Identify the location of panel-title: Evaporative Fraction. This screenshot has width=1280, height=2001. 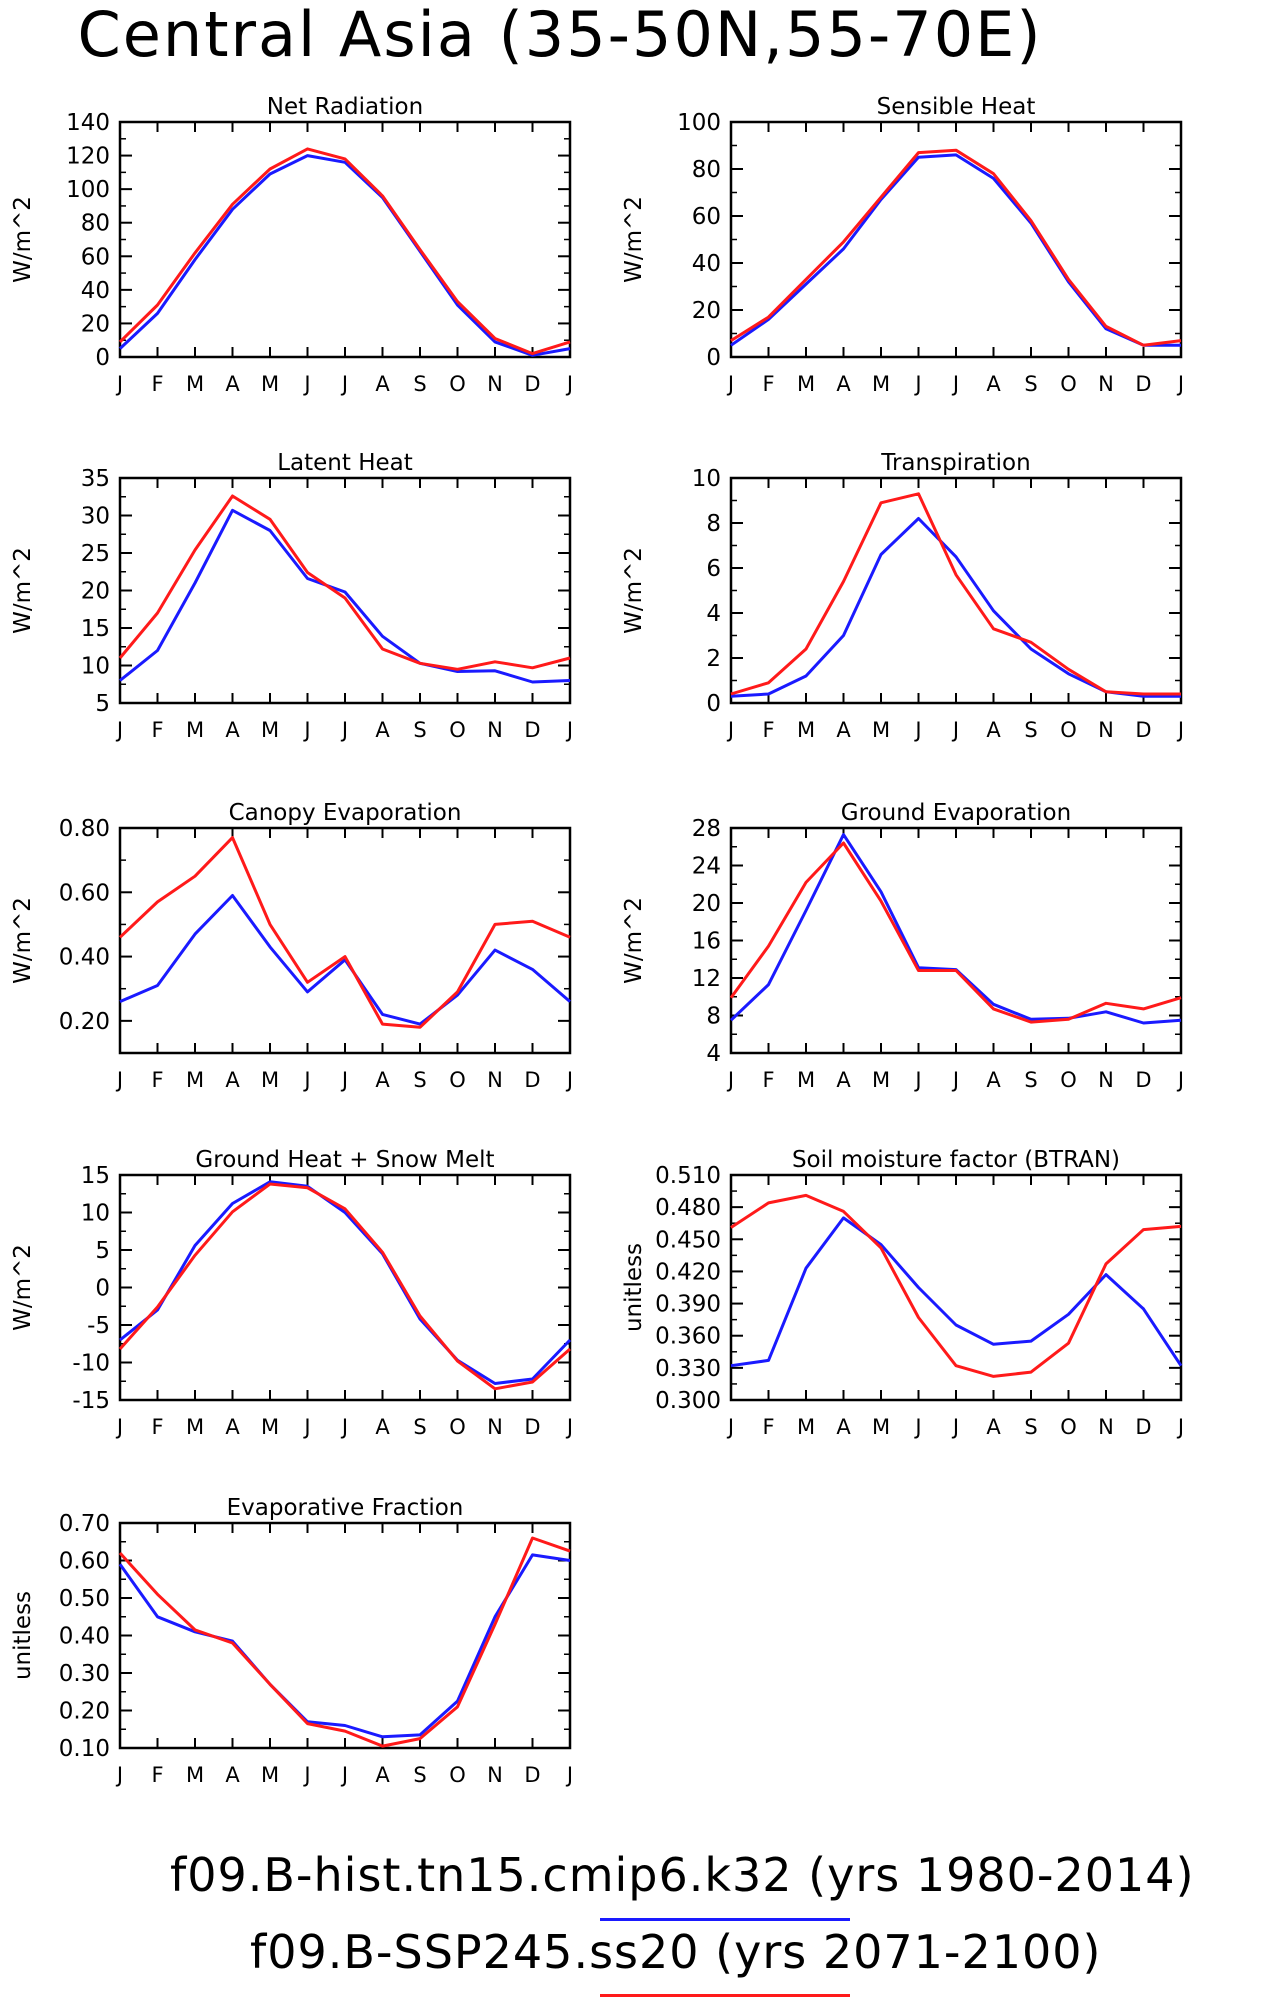
(345, 1508).